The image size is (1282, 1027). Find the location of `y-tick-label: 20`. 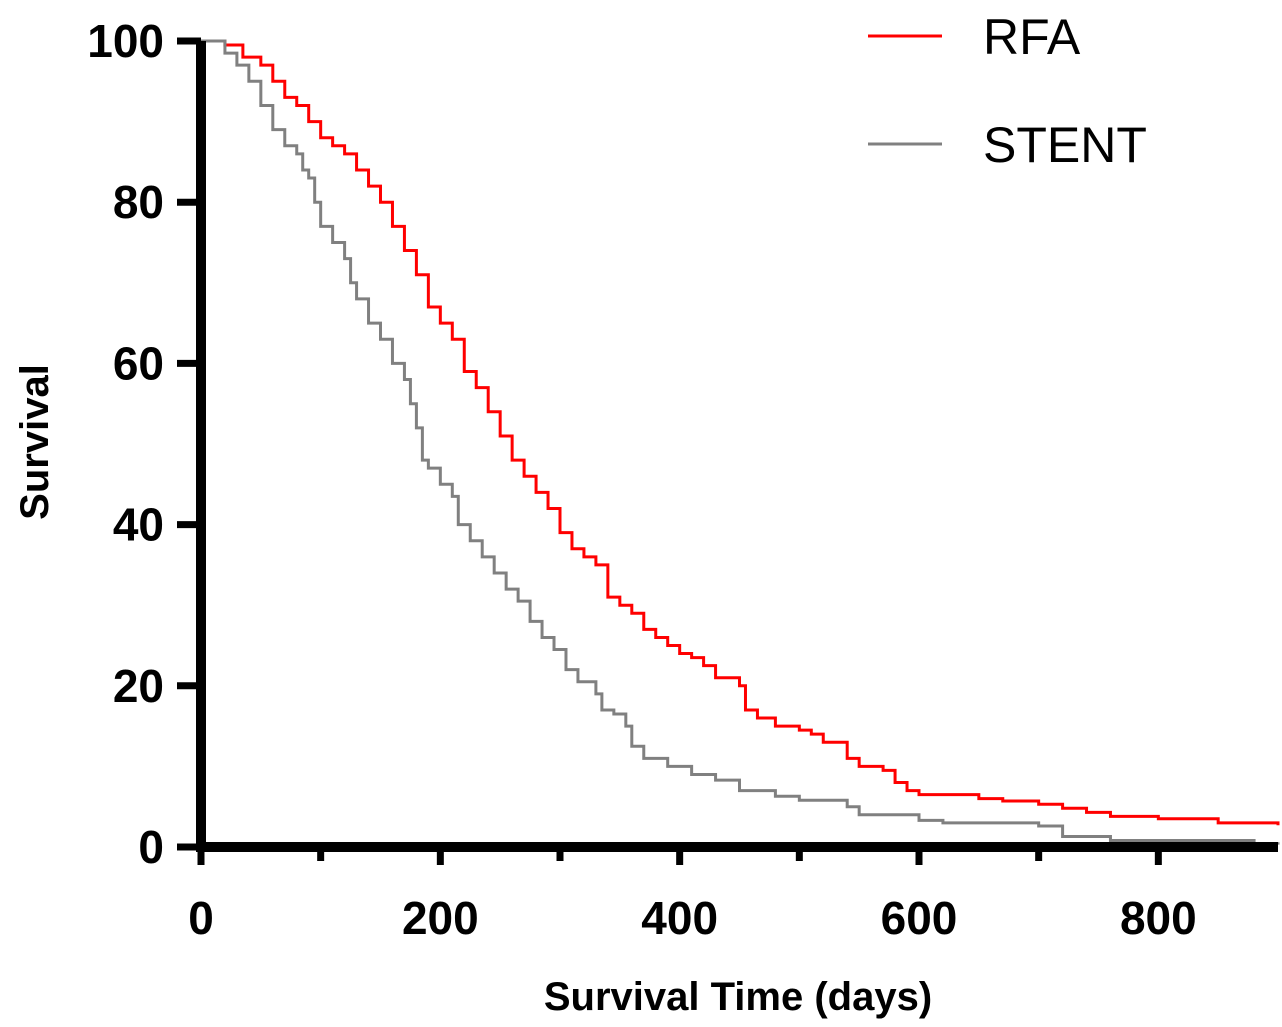

y-tick-label: 20 is located at coordinates (138, 686).